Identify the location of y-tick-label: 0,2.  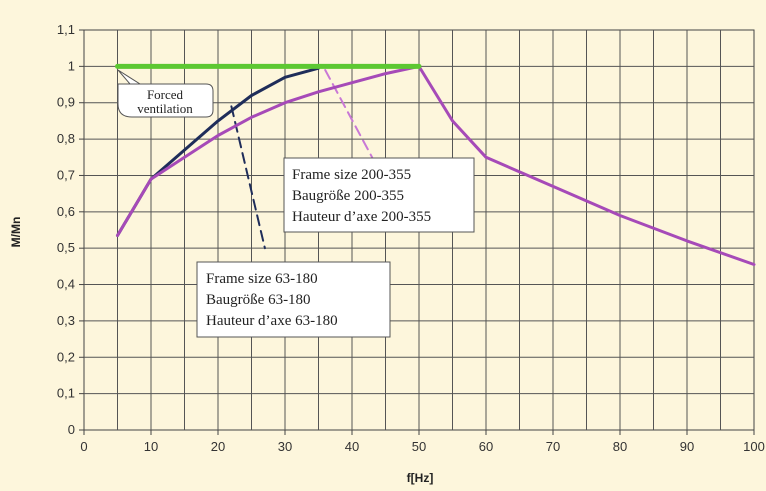
(66, 356).